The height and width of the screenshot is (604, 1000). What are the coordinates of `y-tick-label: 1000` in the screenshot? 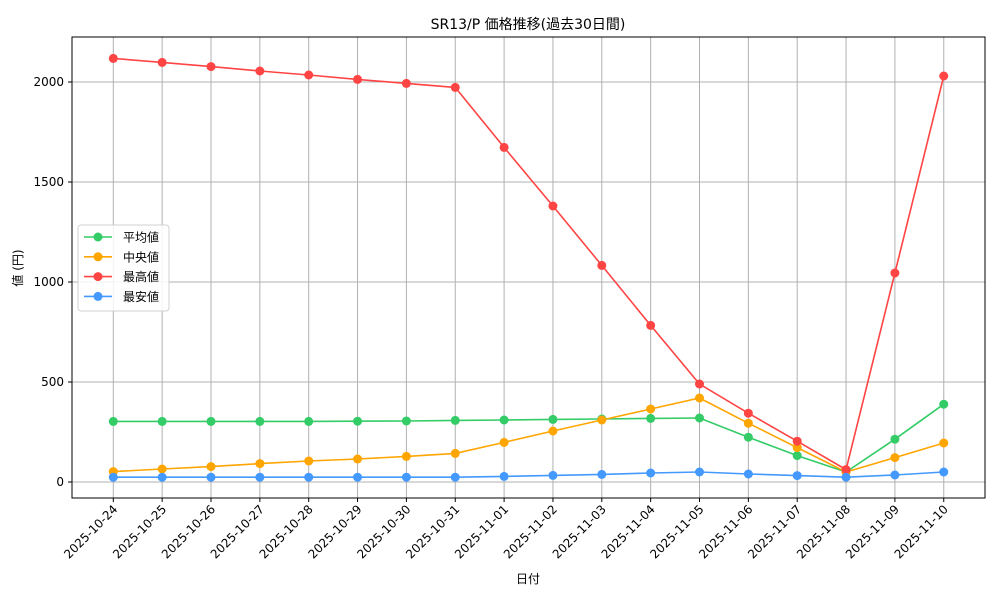 It's located at (48, 282).